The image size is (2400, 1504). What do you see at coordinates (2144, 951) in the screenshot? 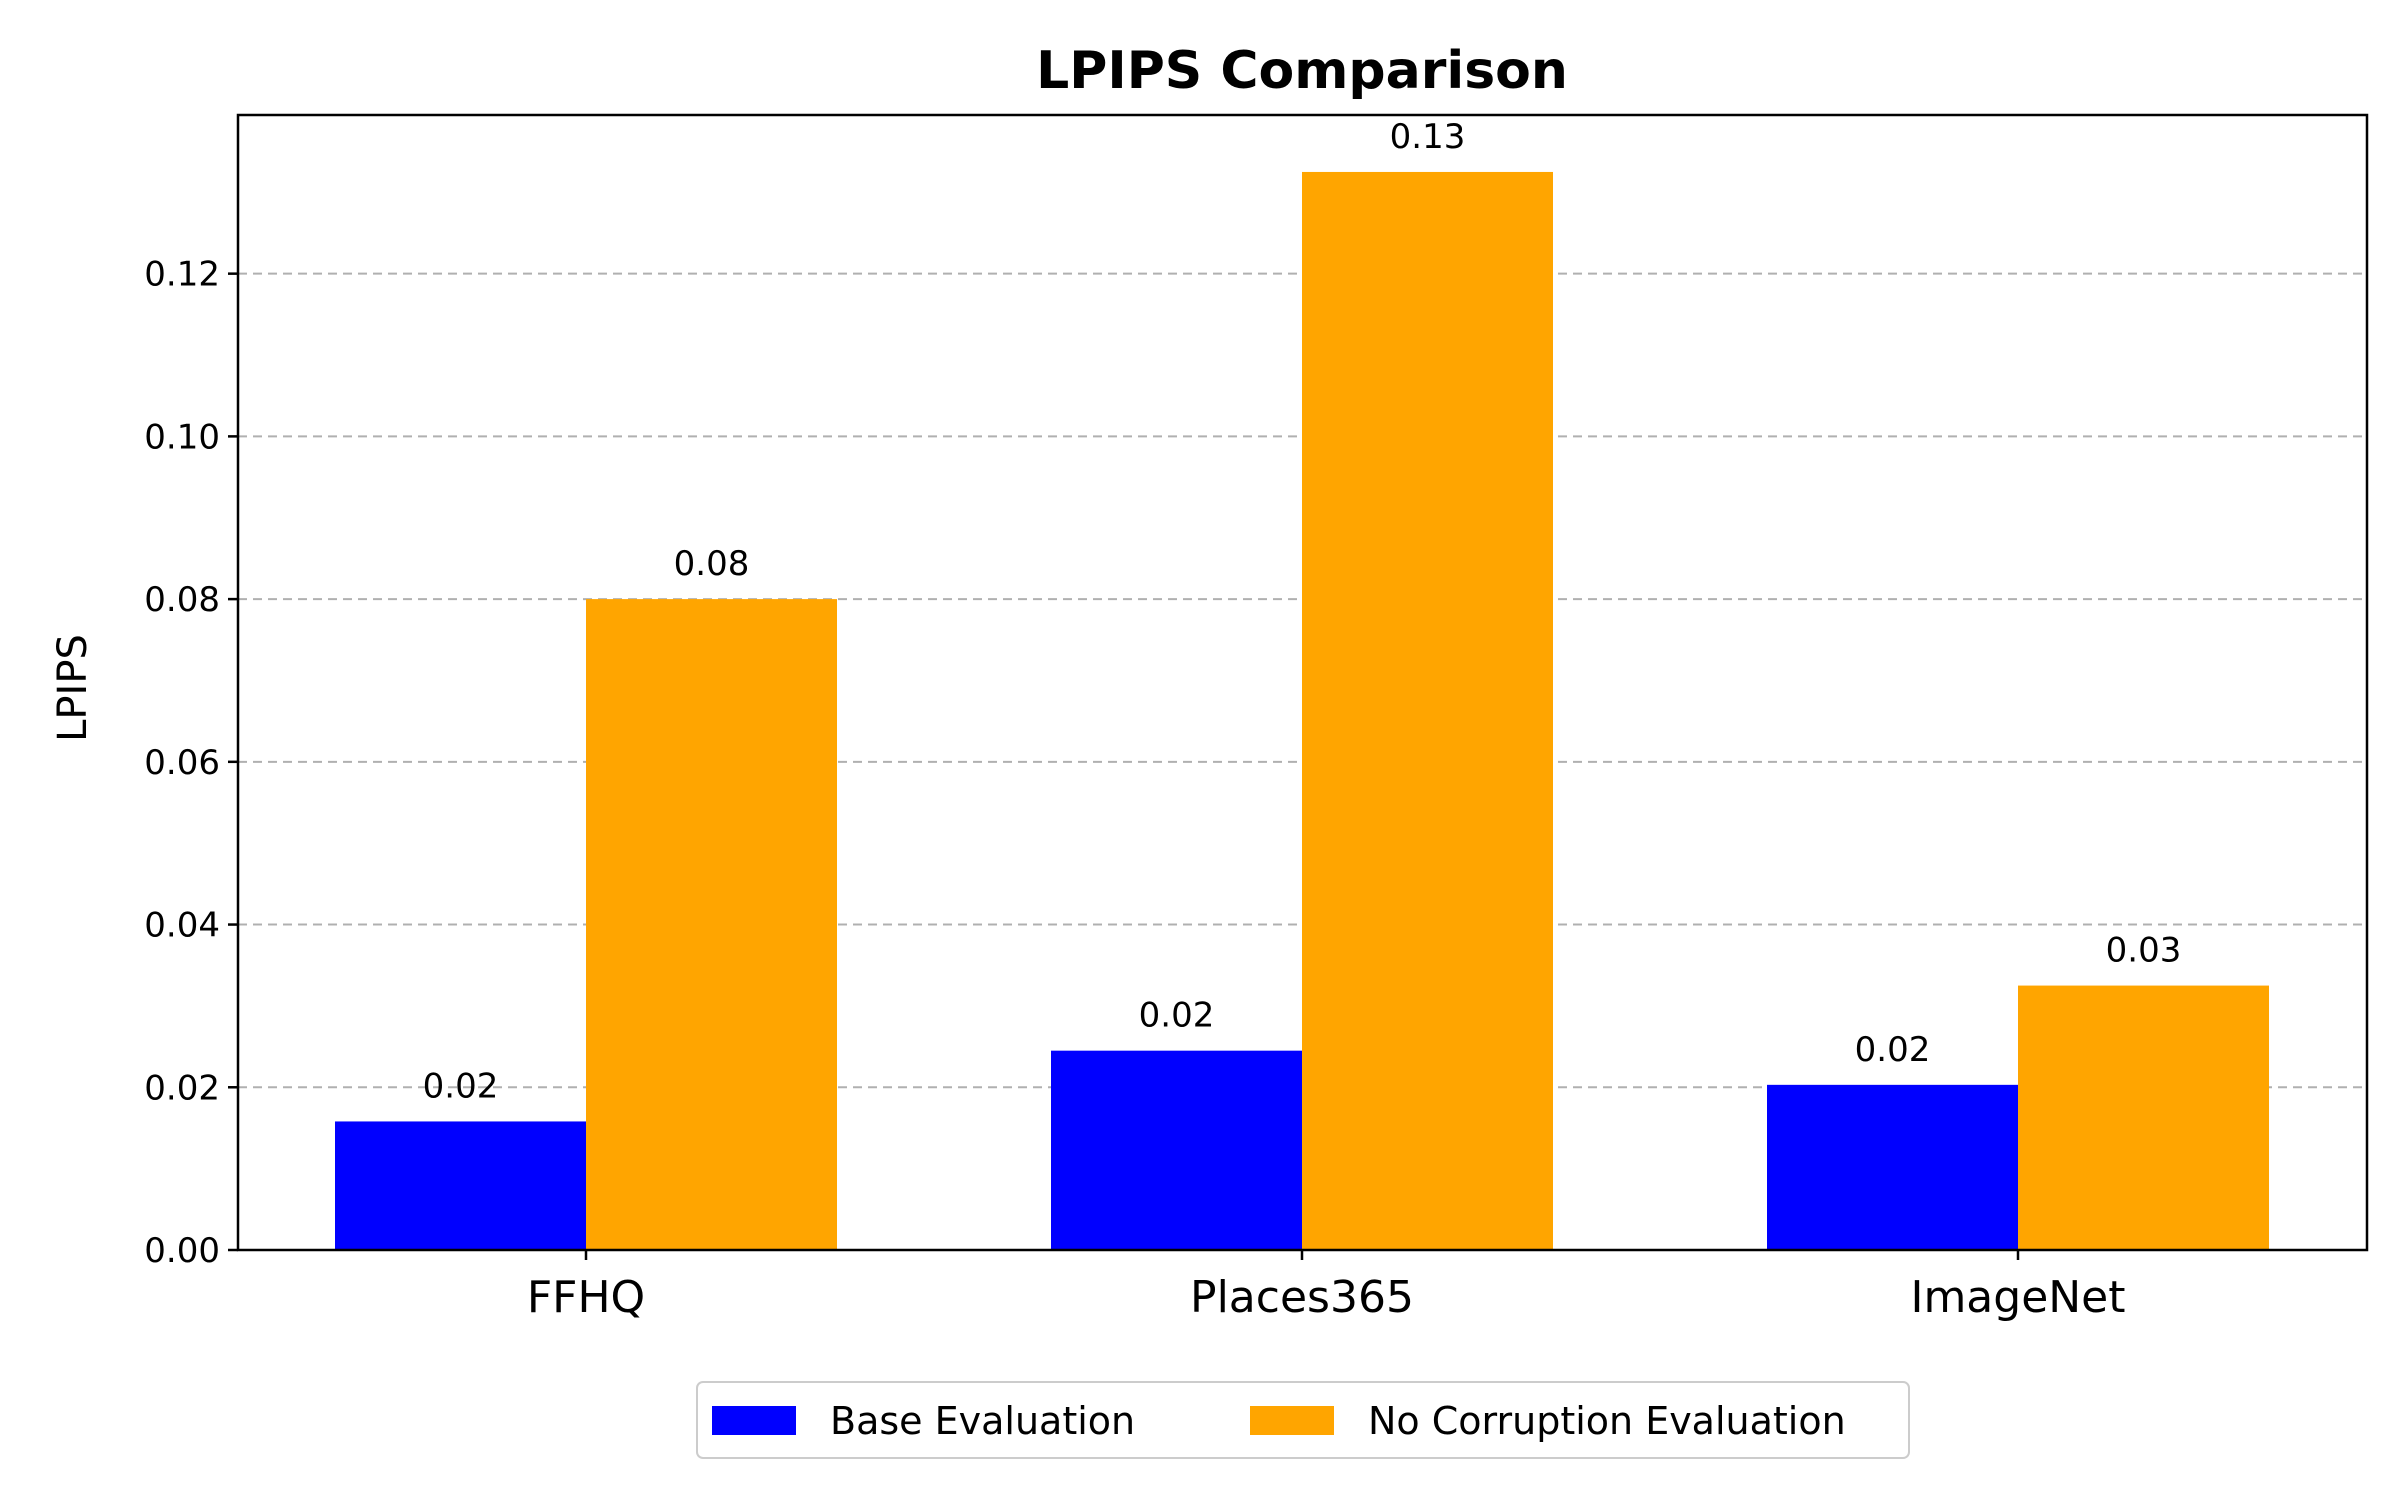
I see `bar-value-label: 0.03` at bounding box center [2144, 951].